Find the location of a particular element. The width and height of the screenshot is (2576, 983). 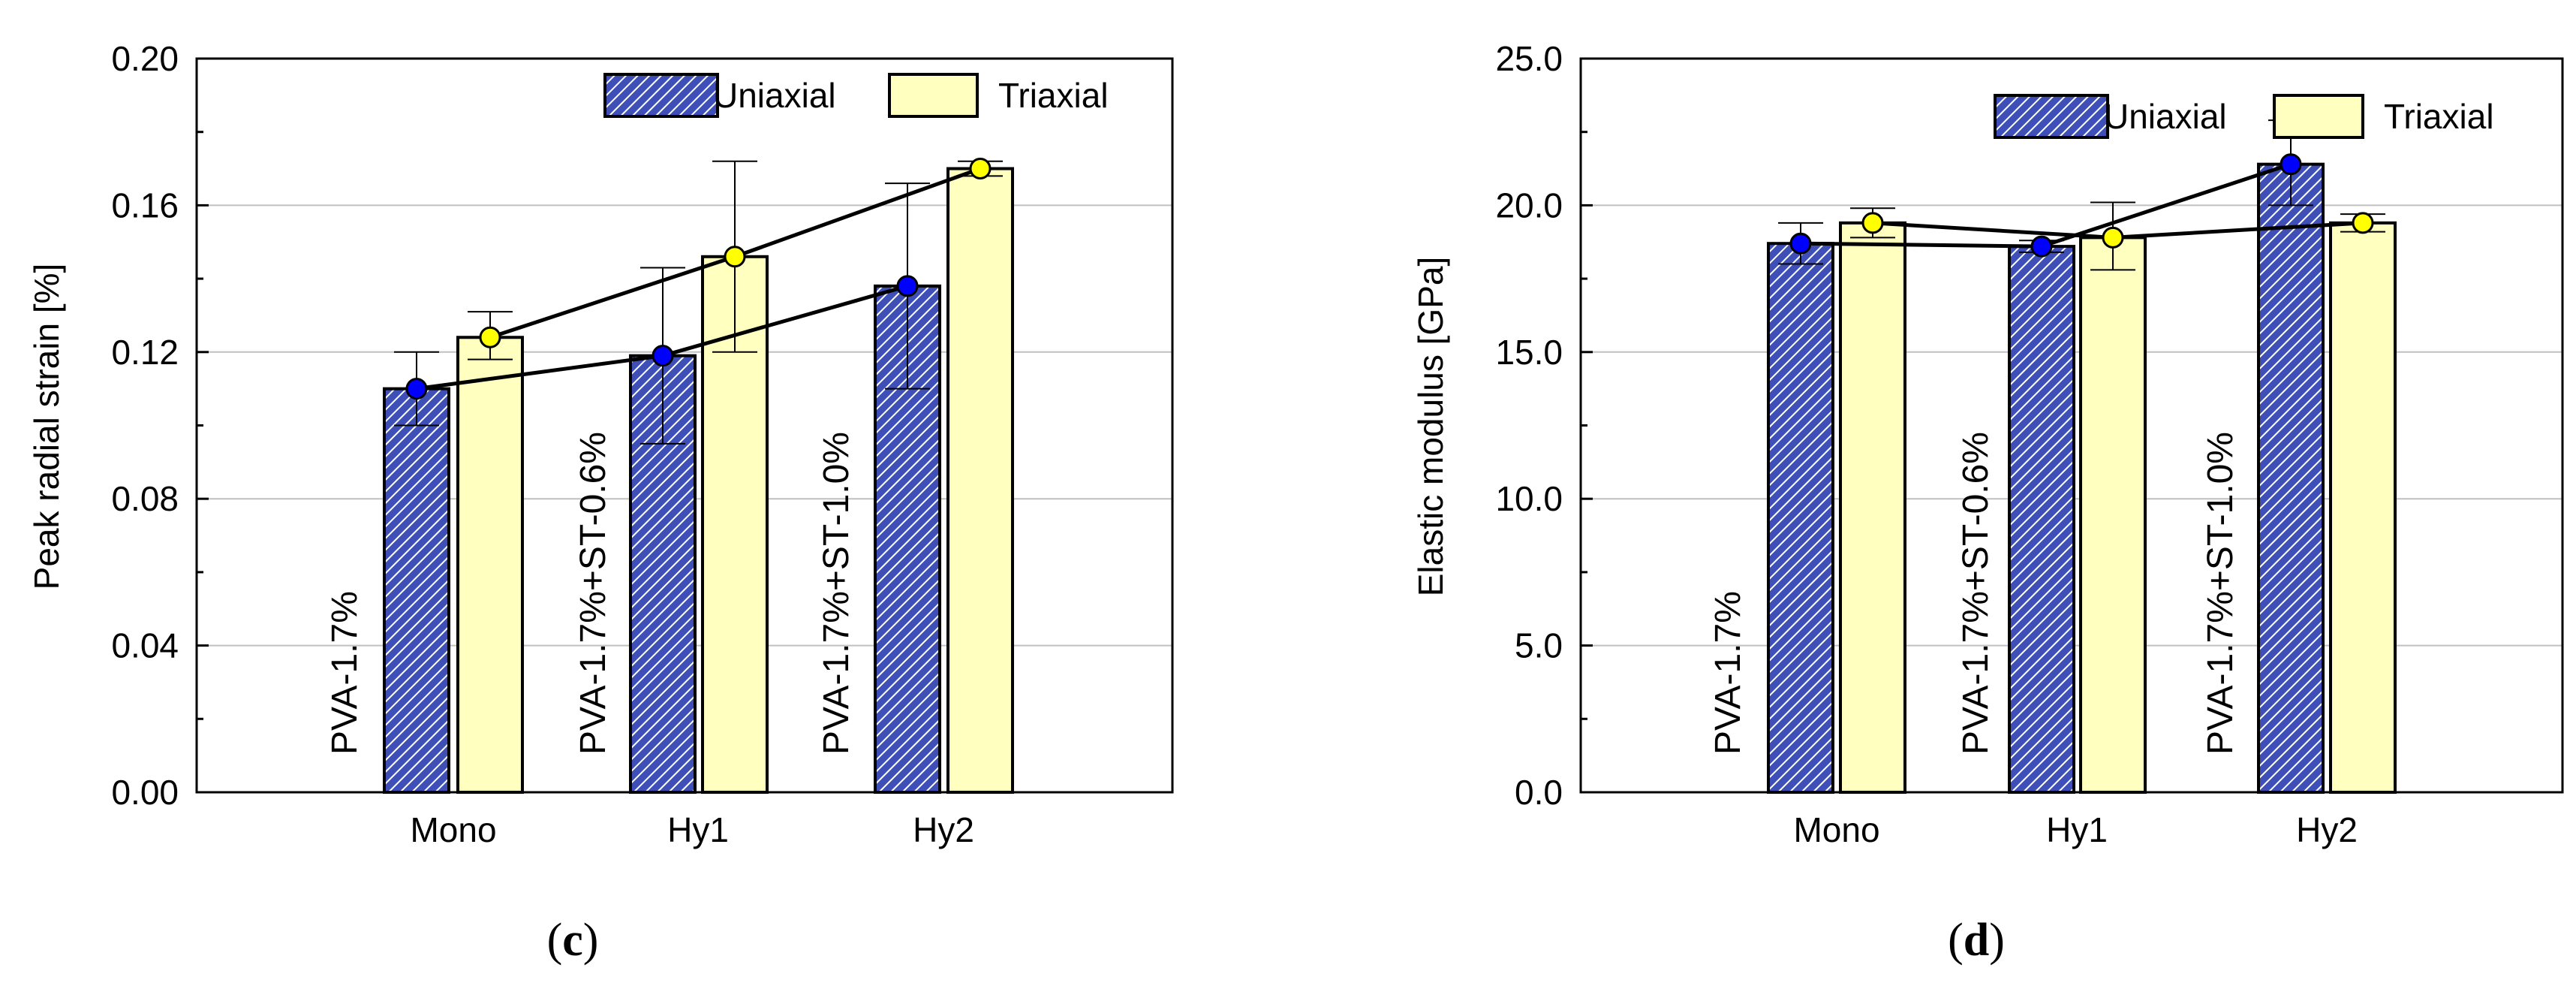

y-tick-label: 25.0 is located at coordinates (1529, 58).